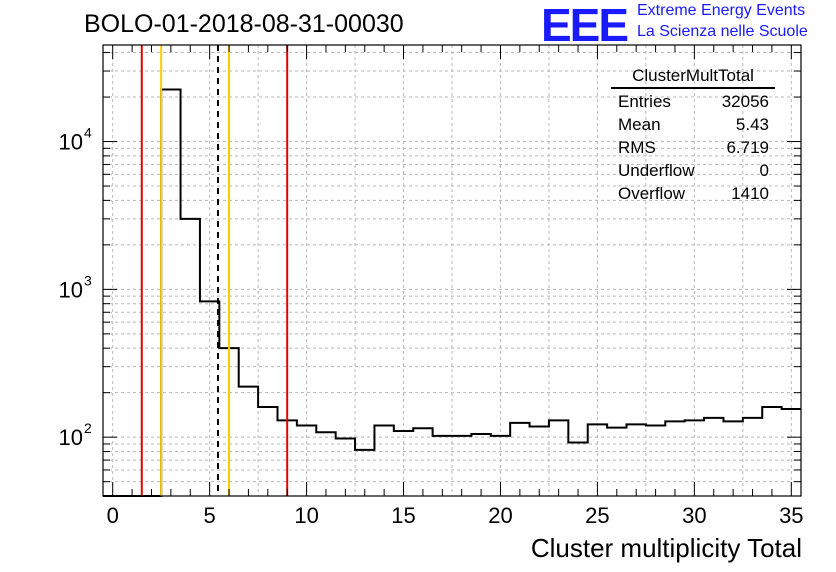  Describe the element at coordinates (639, 124) in the screenshot. I see `stats-label: Mean` at that location.